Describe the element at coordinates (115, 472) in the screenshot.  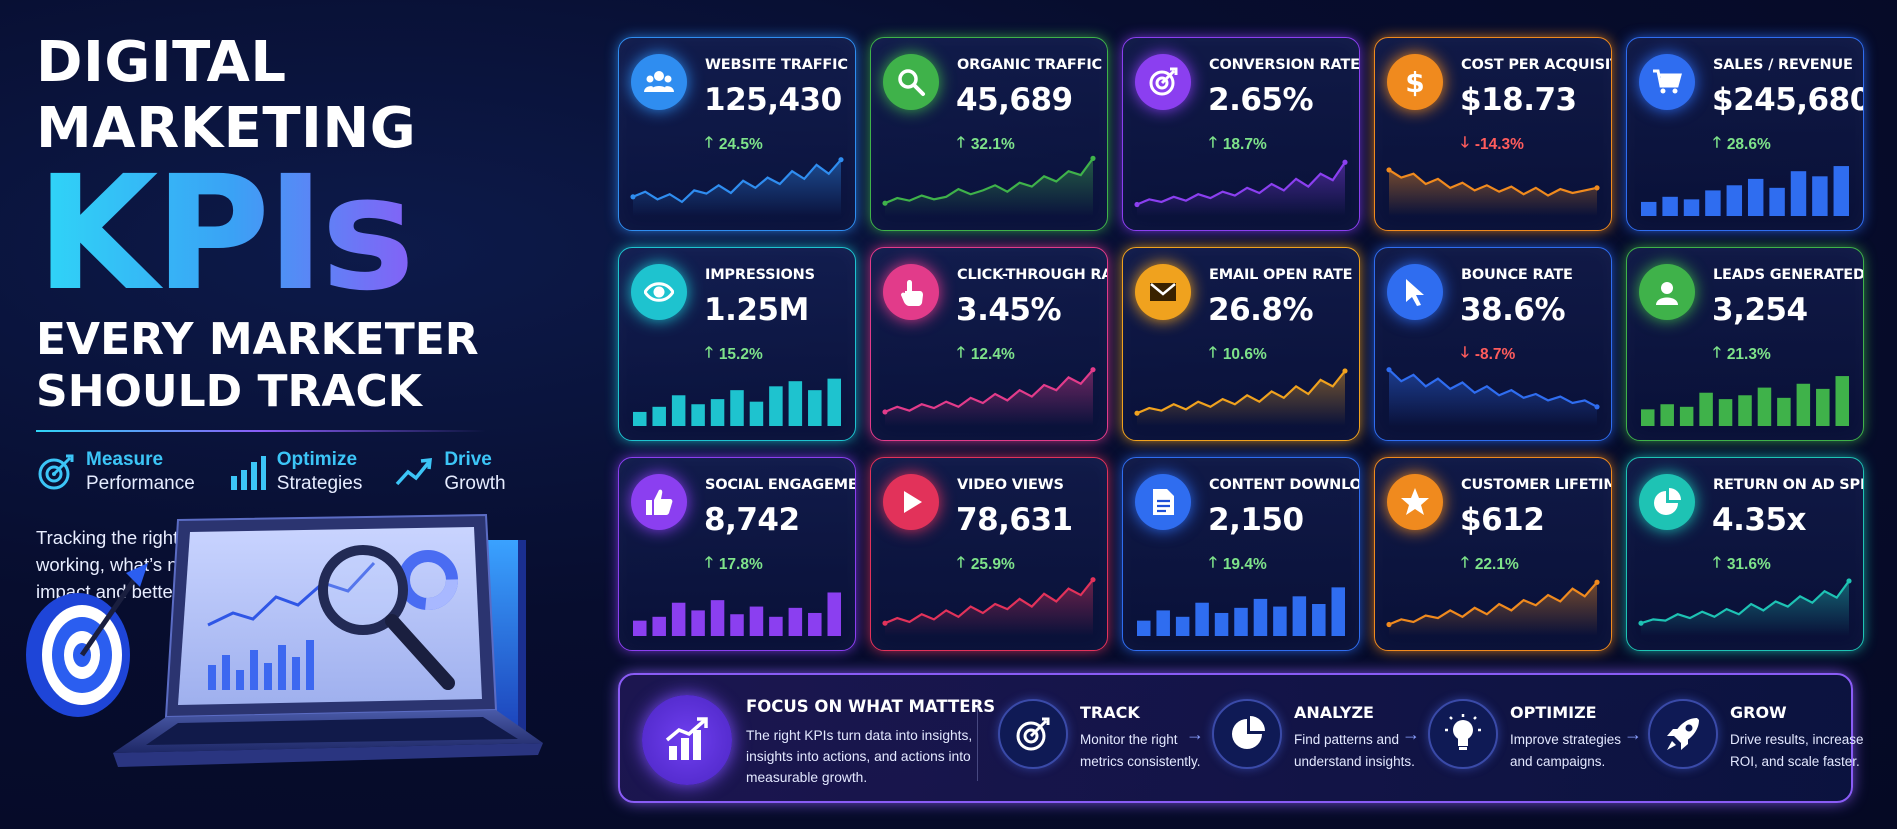
I see `pillar-measure: Measure Performance` at that location.